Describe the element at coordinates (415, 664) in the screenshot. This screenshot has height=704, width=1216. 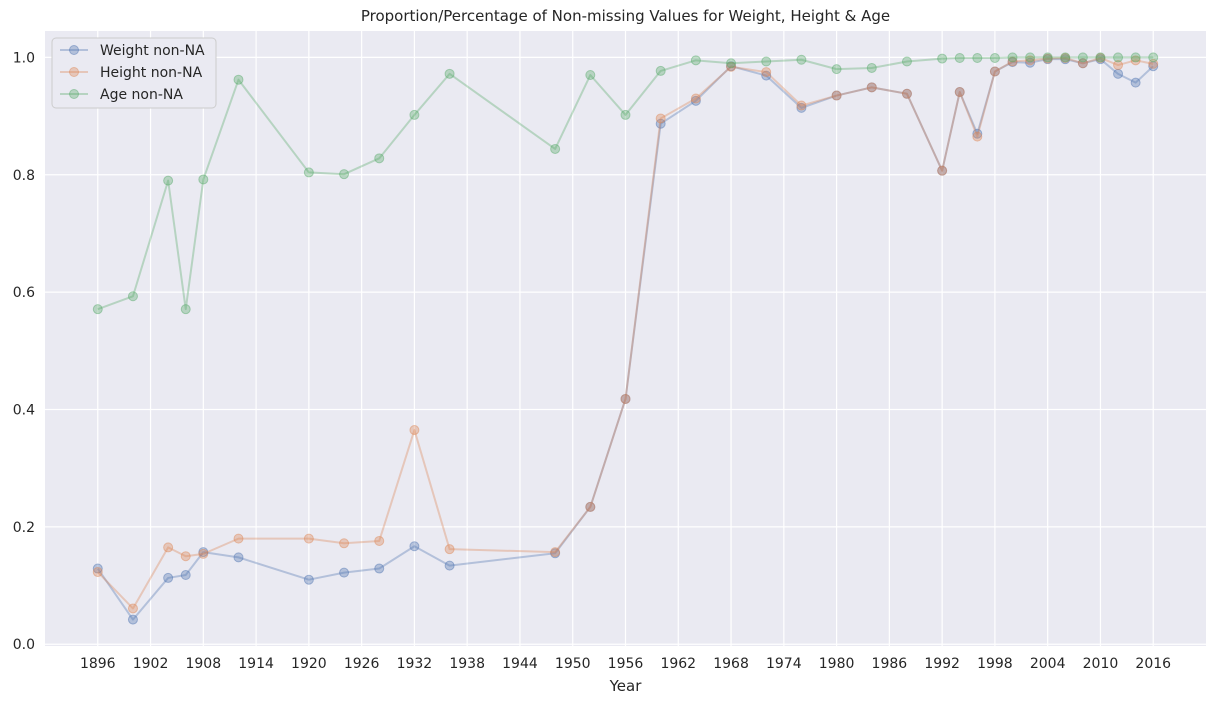
I see `x-tick-label: 1932` at that location.